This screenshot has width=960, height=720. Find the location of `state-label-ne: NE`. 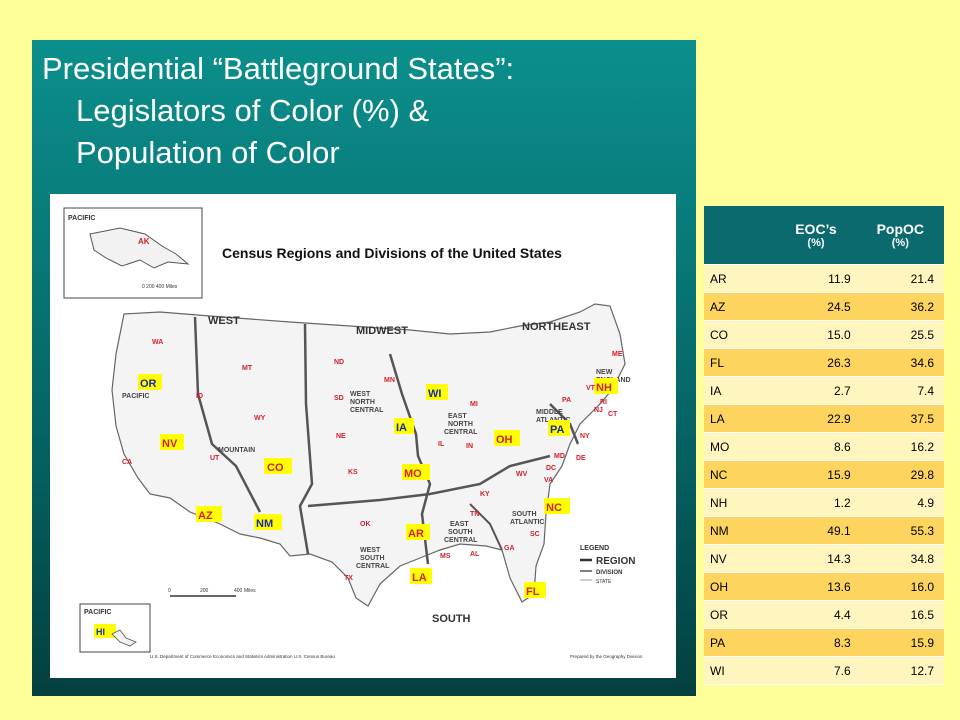

state-label-ne: NE is located at coordinates (341, 436).